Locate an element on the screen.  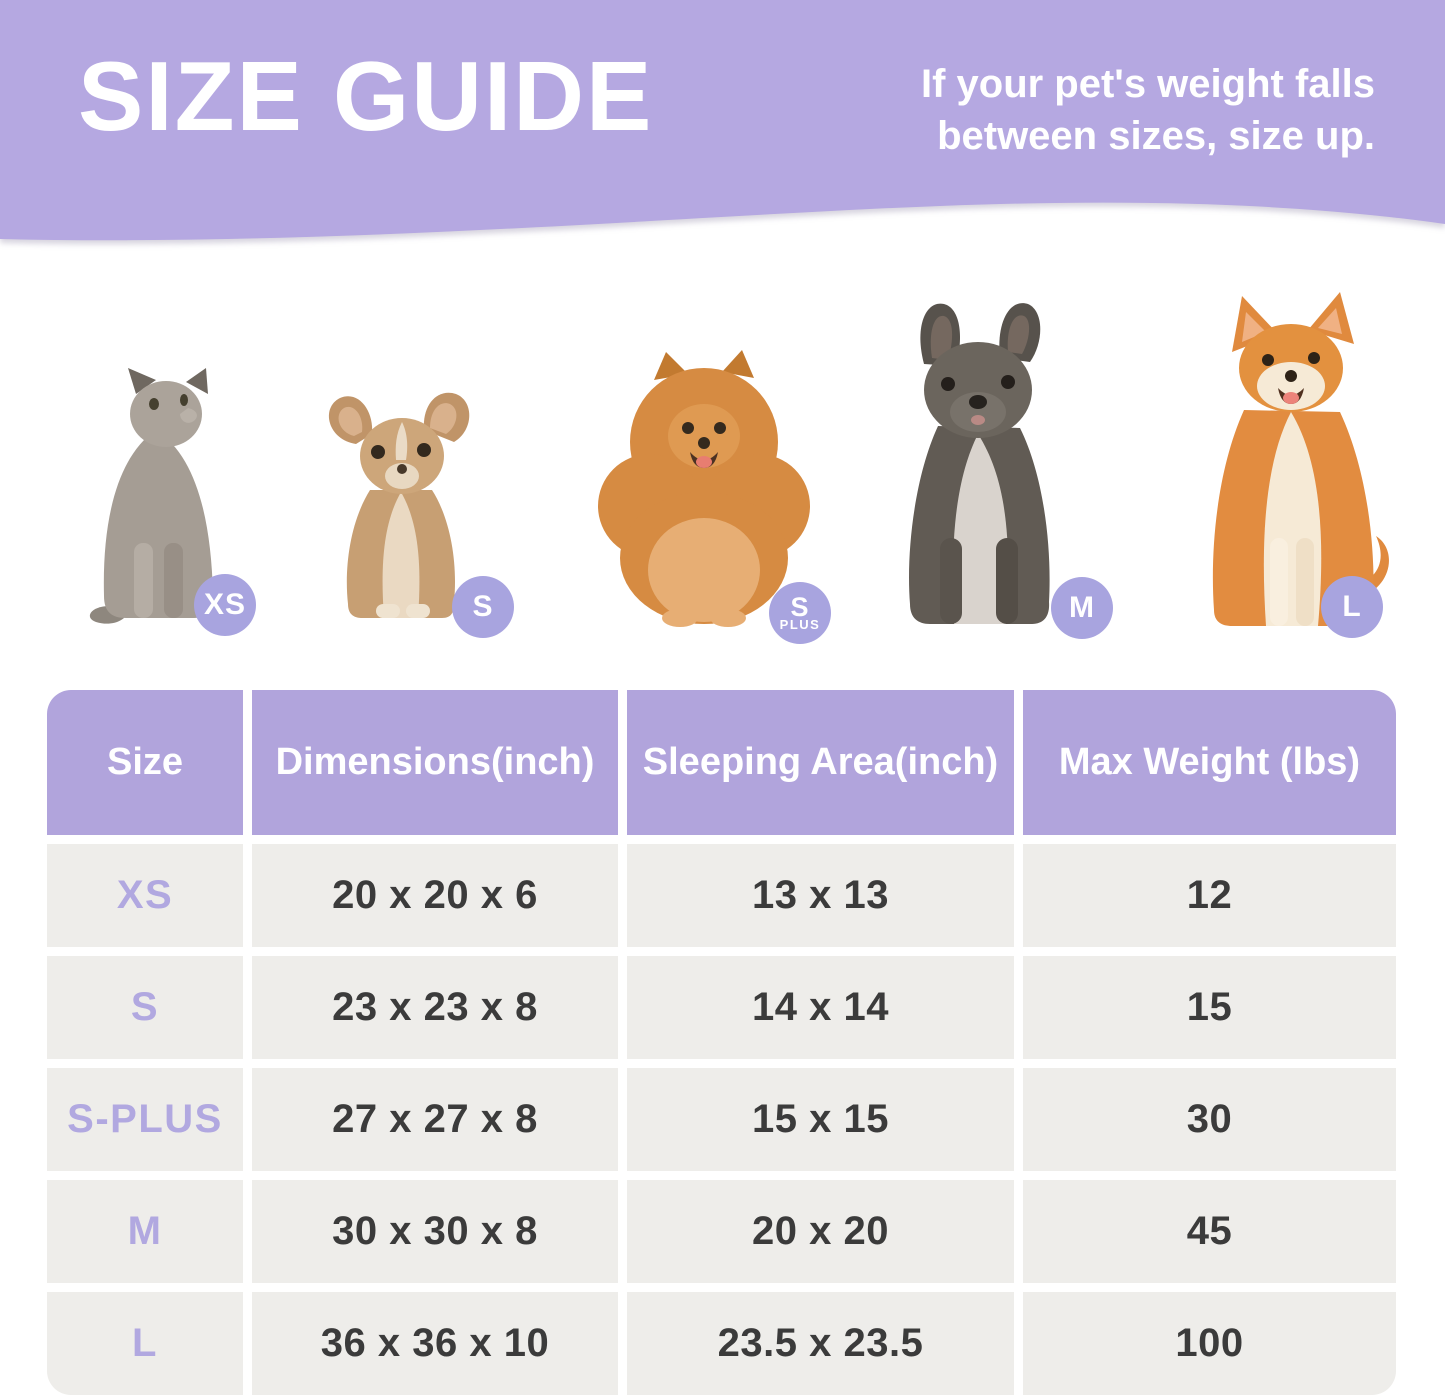
column-header-sleeping-area: Sleeping Area(inch) is located at coordinates (820, 762).